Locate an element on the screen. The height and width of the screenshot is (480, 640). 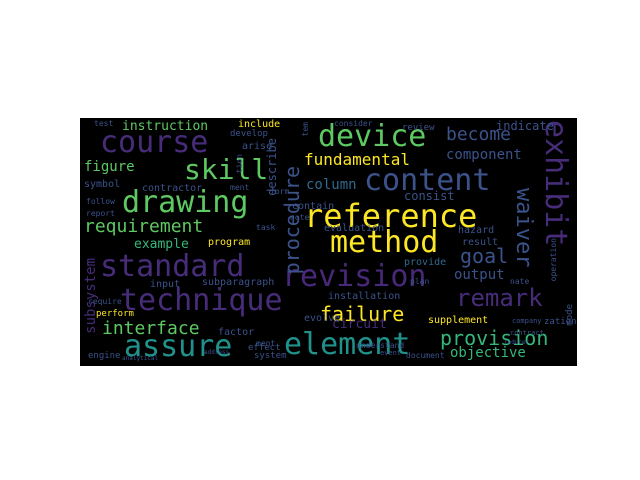
word-review: review is located at coordinates (418, 128).